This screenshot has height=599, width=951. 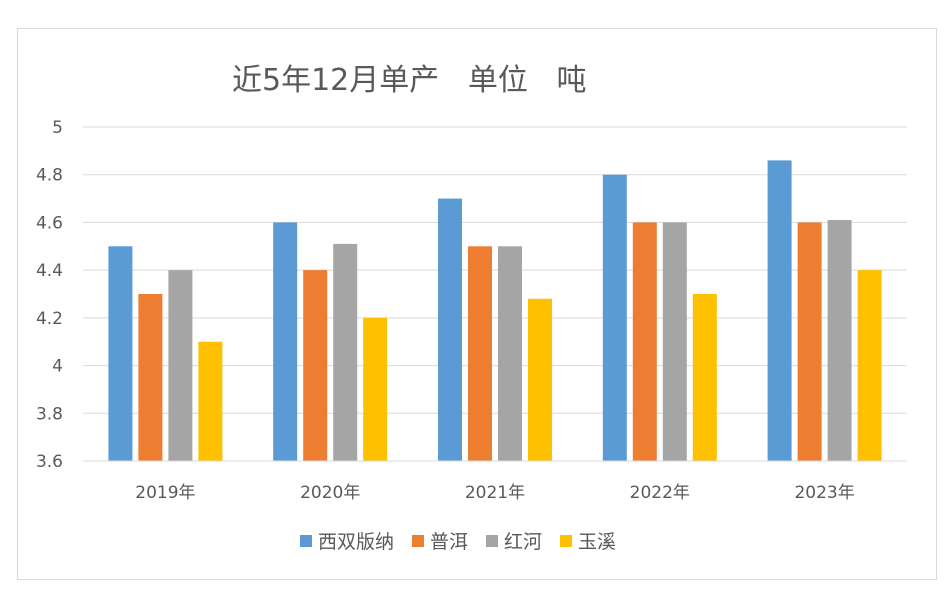 I want to click on legend-label: 西双版纳, so click(x=356, y=542).